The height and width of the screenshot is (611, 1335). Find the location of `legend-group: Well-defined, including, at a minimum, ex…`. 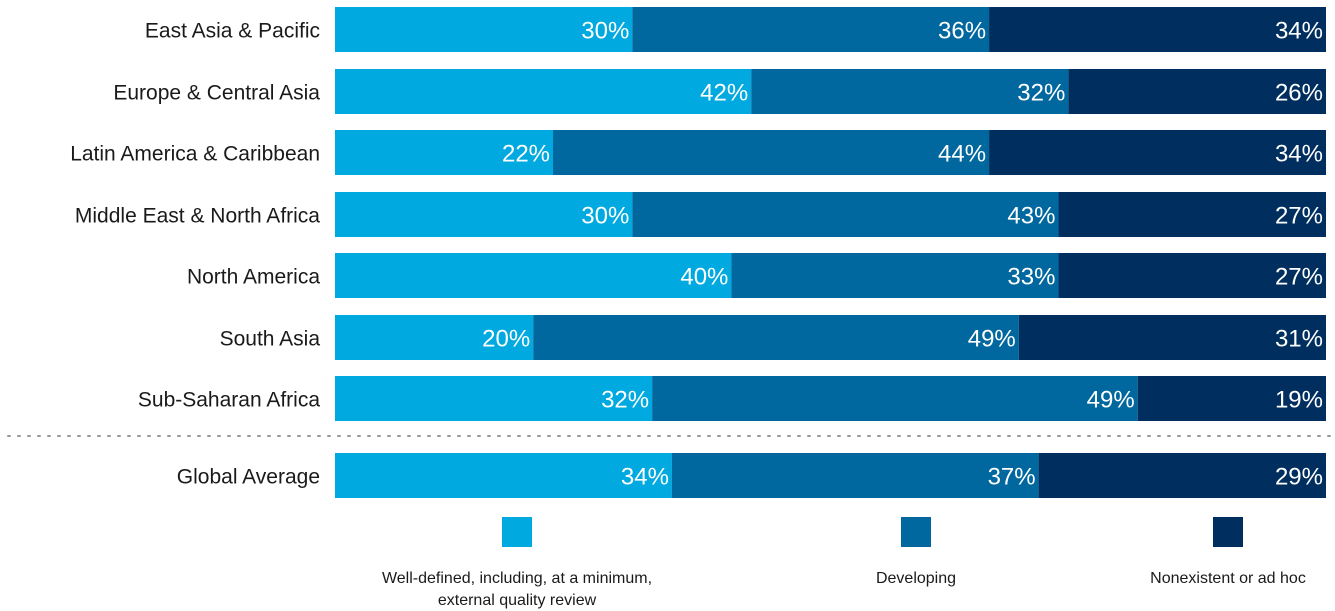

legend-group: Well-defined, including, at a minimum, ex… is located at coordinates (844, 563).